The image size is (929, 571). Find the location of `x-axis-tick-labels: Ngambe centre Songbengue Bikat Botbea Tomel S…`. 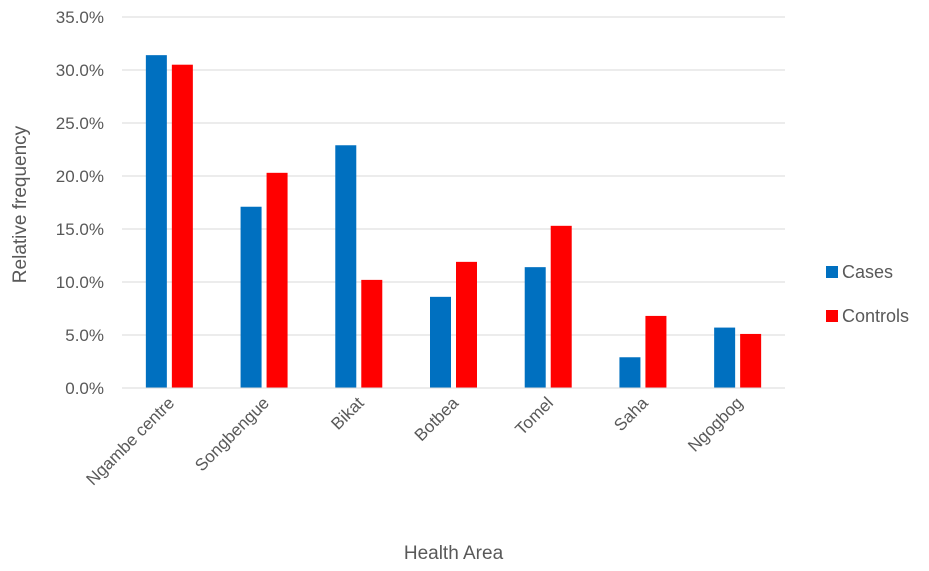

x-axis-tick-labels: Ngambe centre Songbengue Bikat Botbea Tomel S… is located at coordinates (415, 441).